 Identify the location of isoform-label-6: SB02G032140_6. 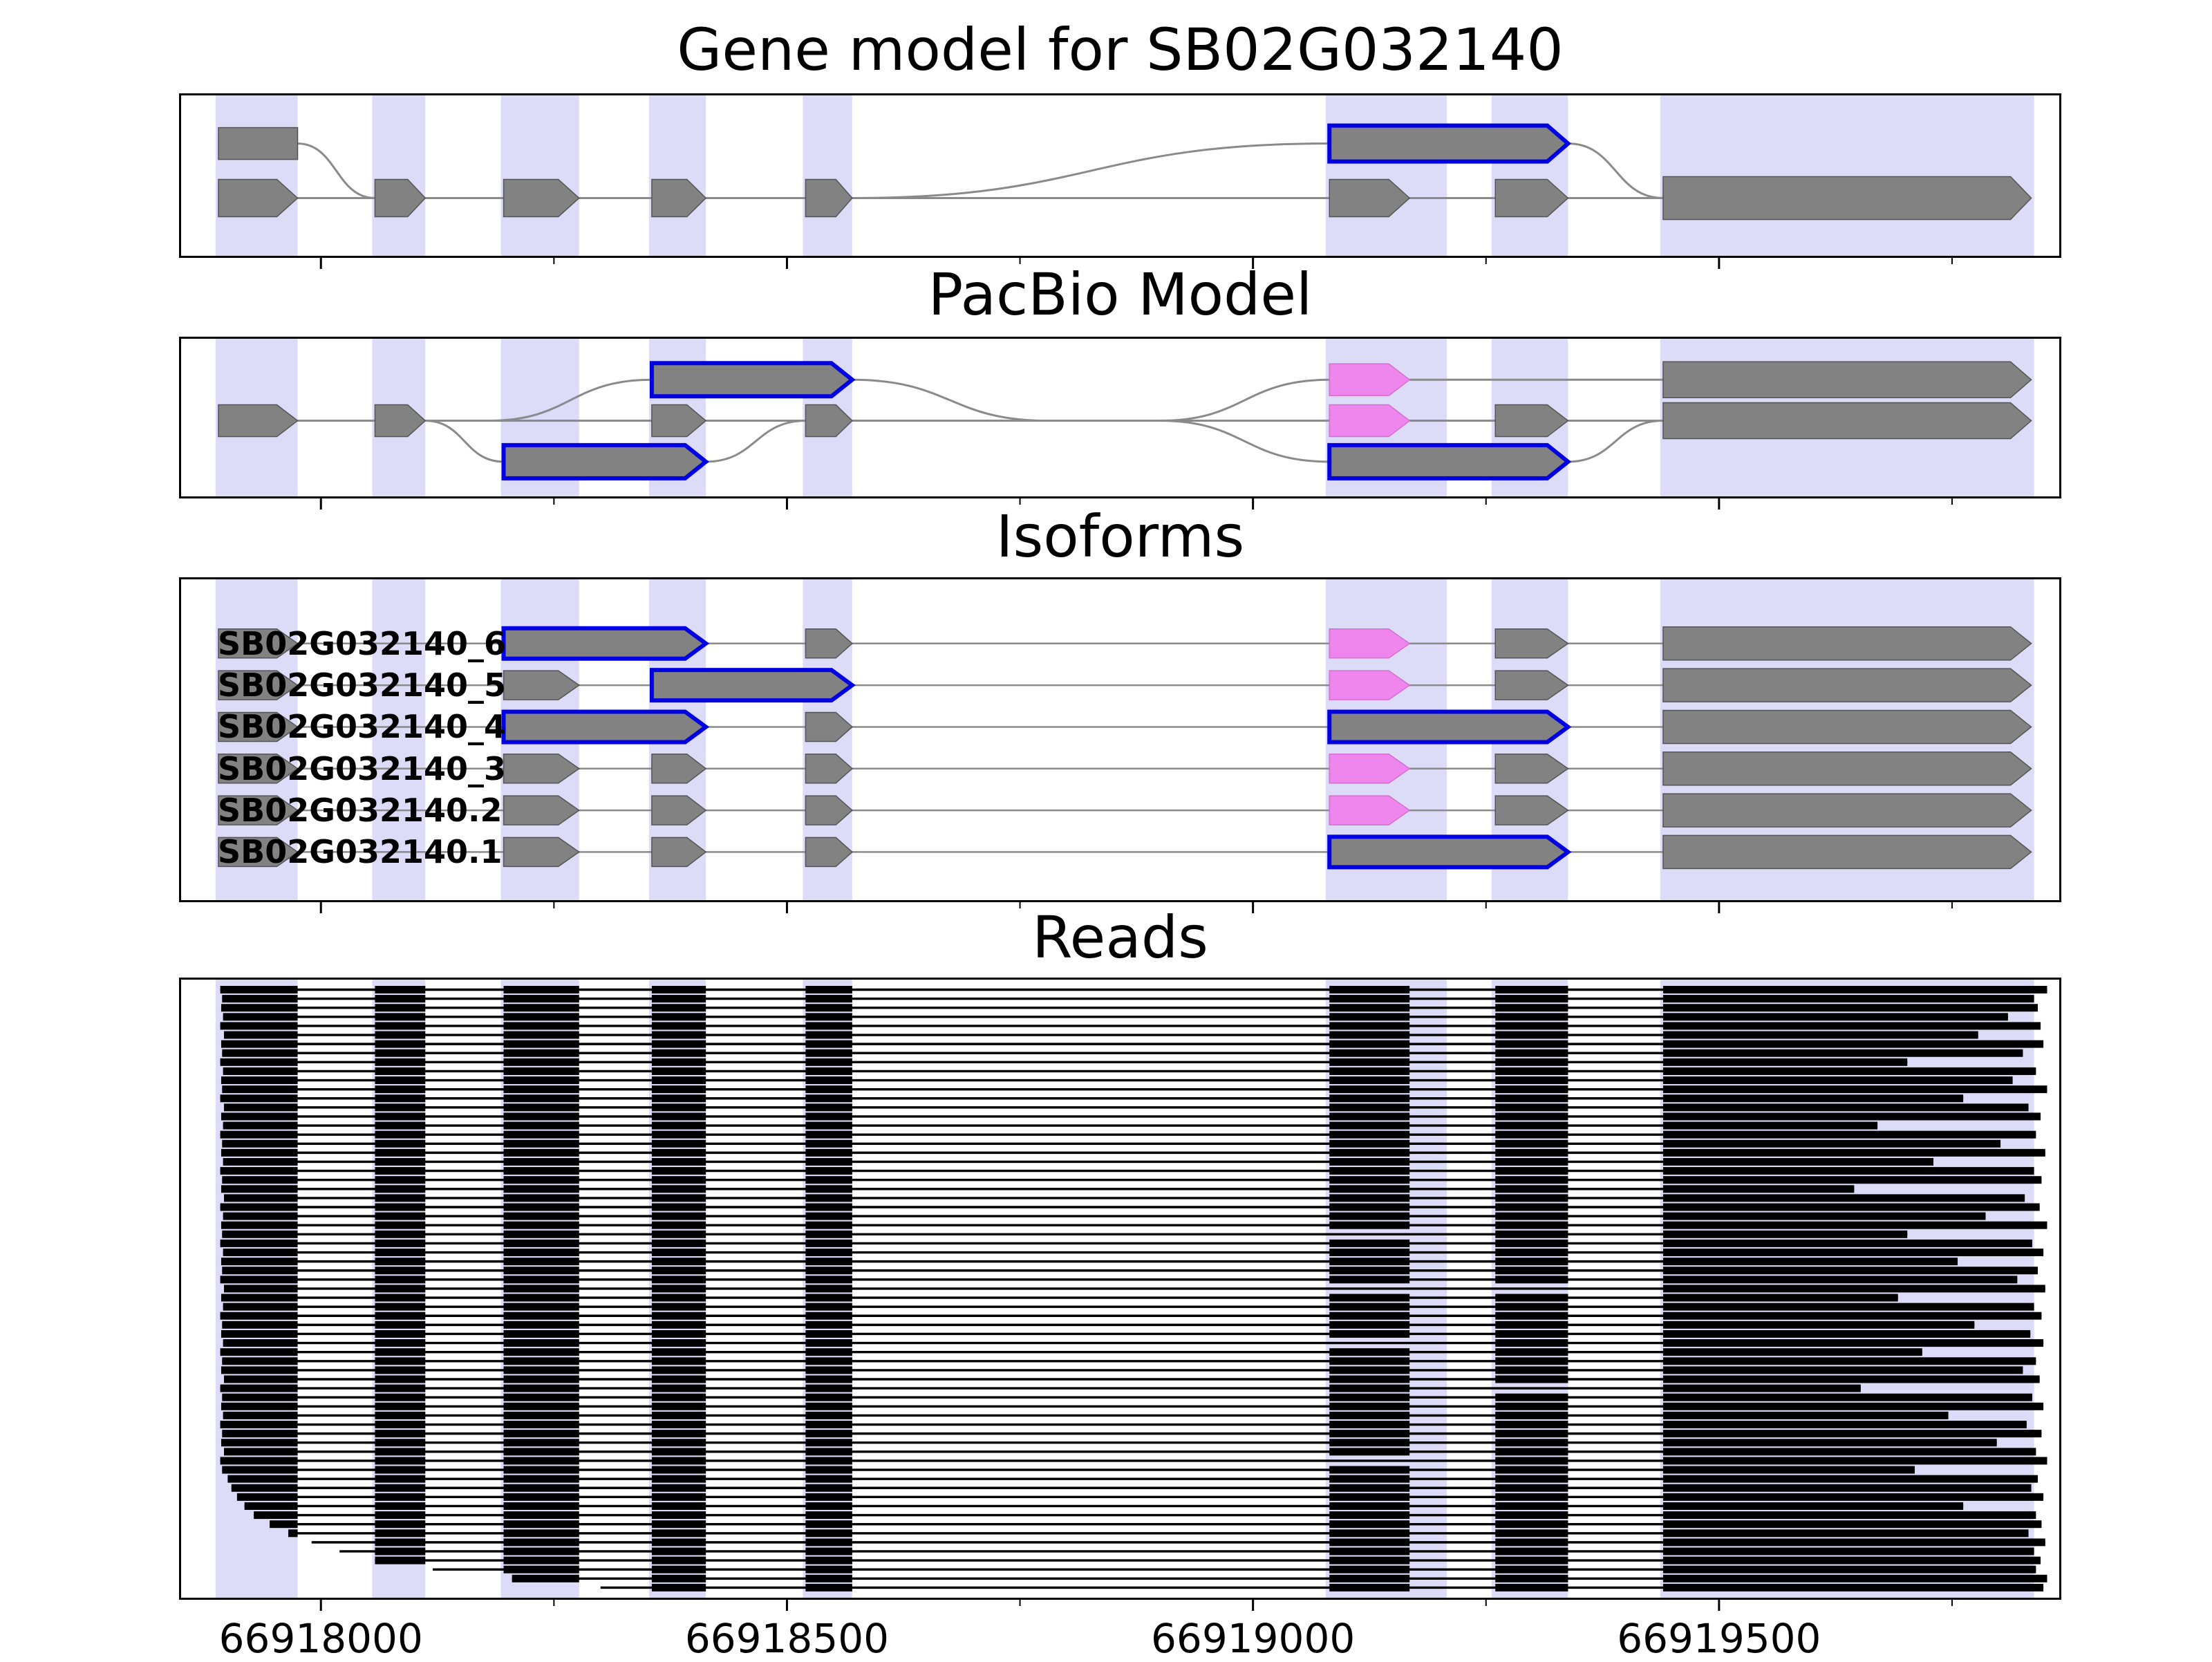
(363, 643).